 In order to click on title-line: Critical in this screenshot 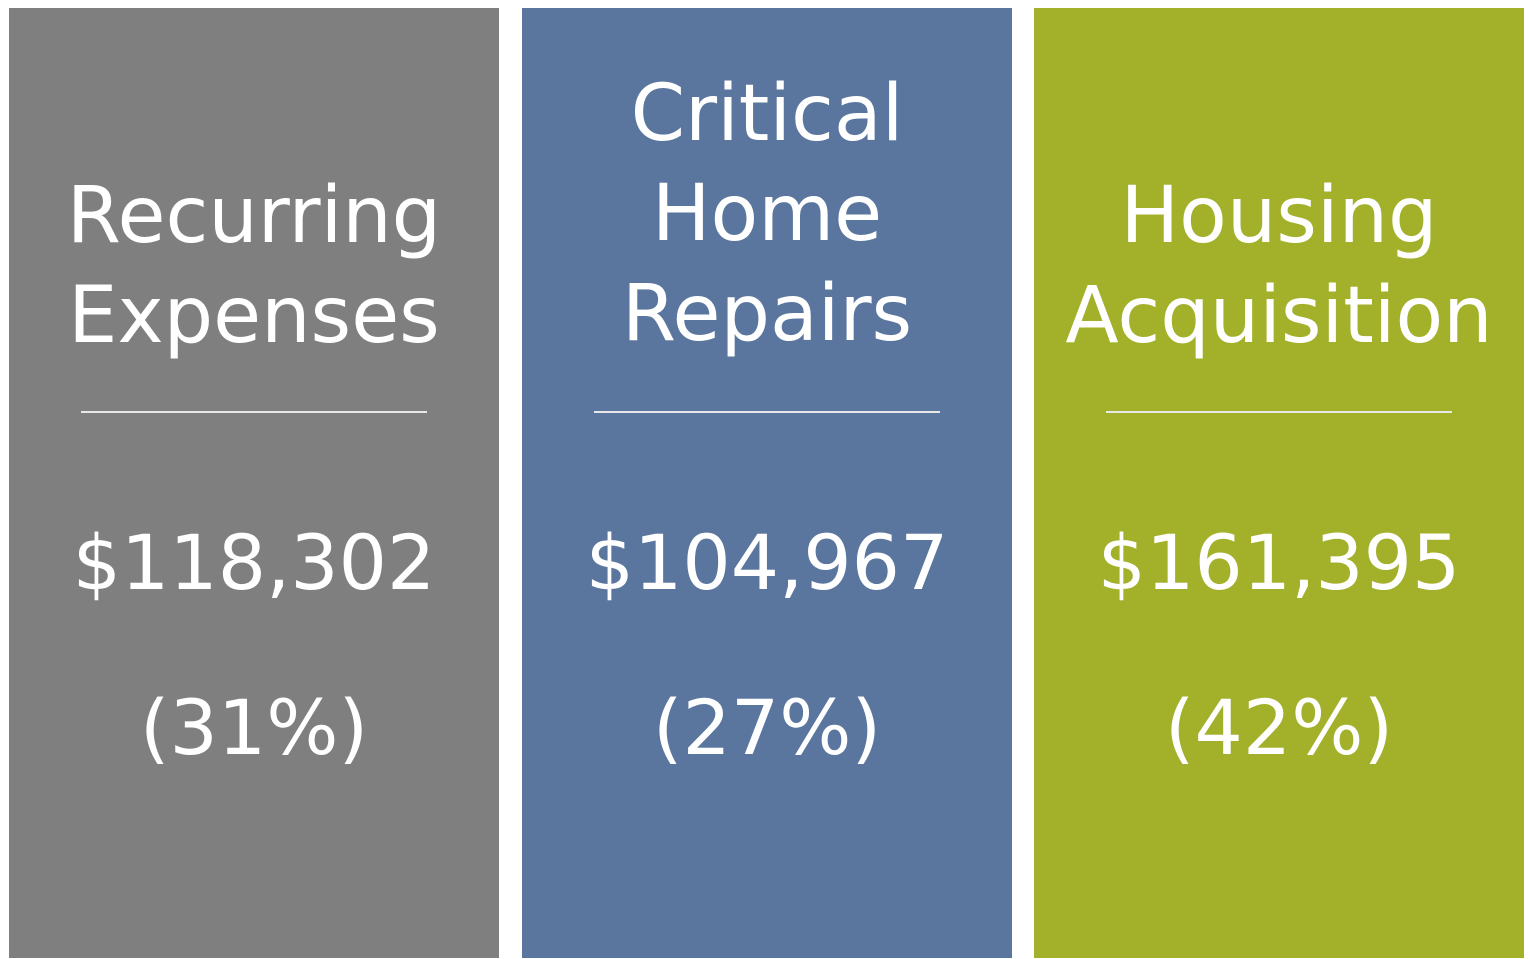, I will do `click(767, 114)`.